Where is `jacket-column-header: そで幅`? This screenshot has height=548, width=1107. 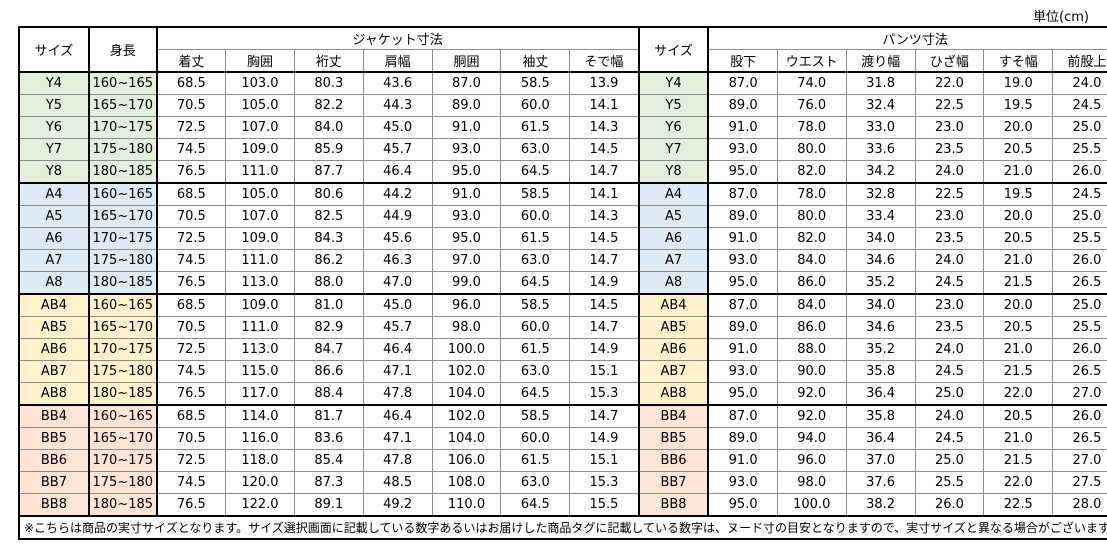
jacket-column-header: そで幅 is located at coordinates (604, 61).